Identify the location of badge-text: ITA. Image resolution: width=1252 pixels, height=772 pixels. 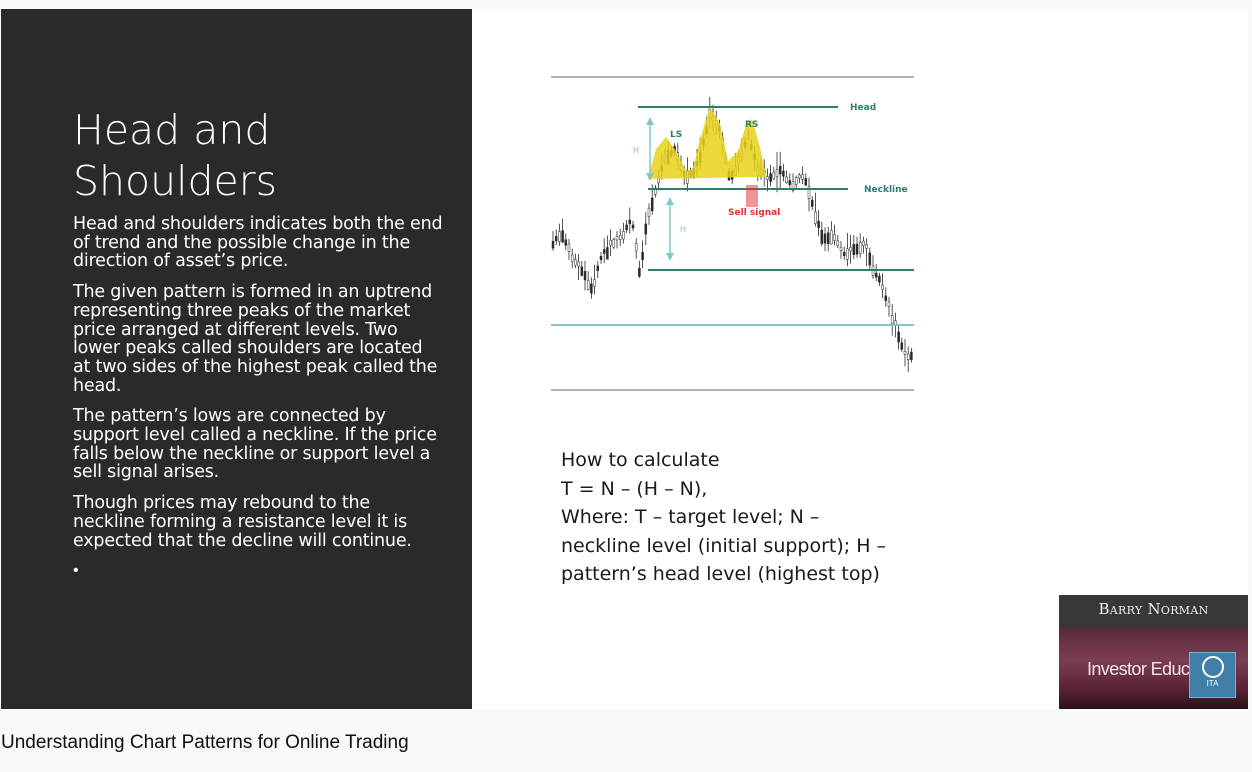
(1212, 683).